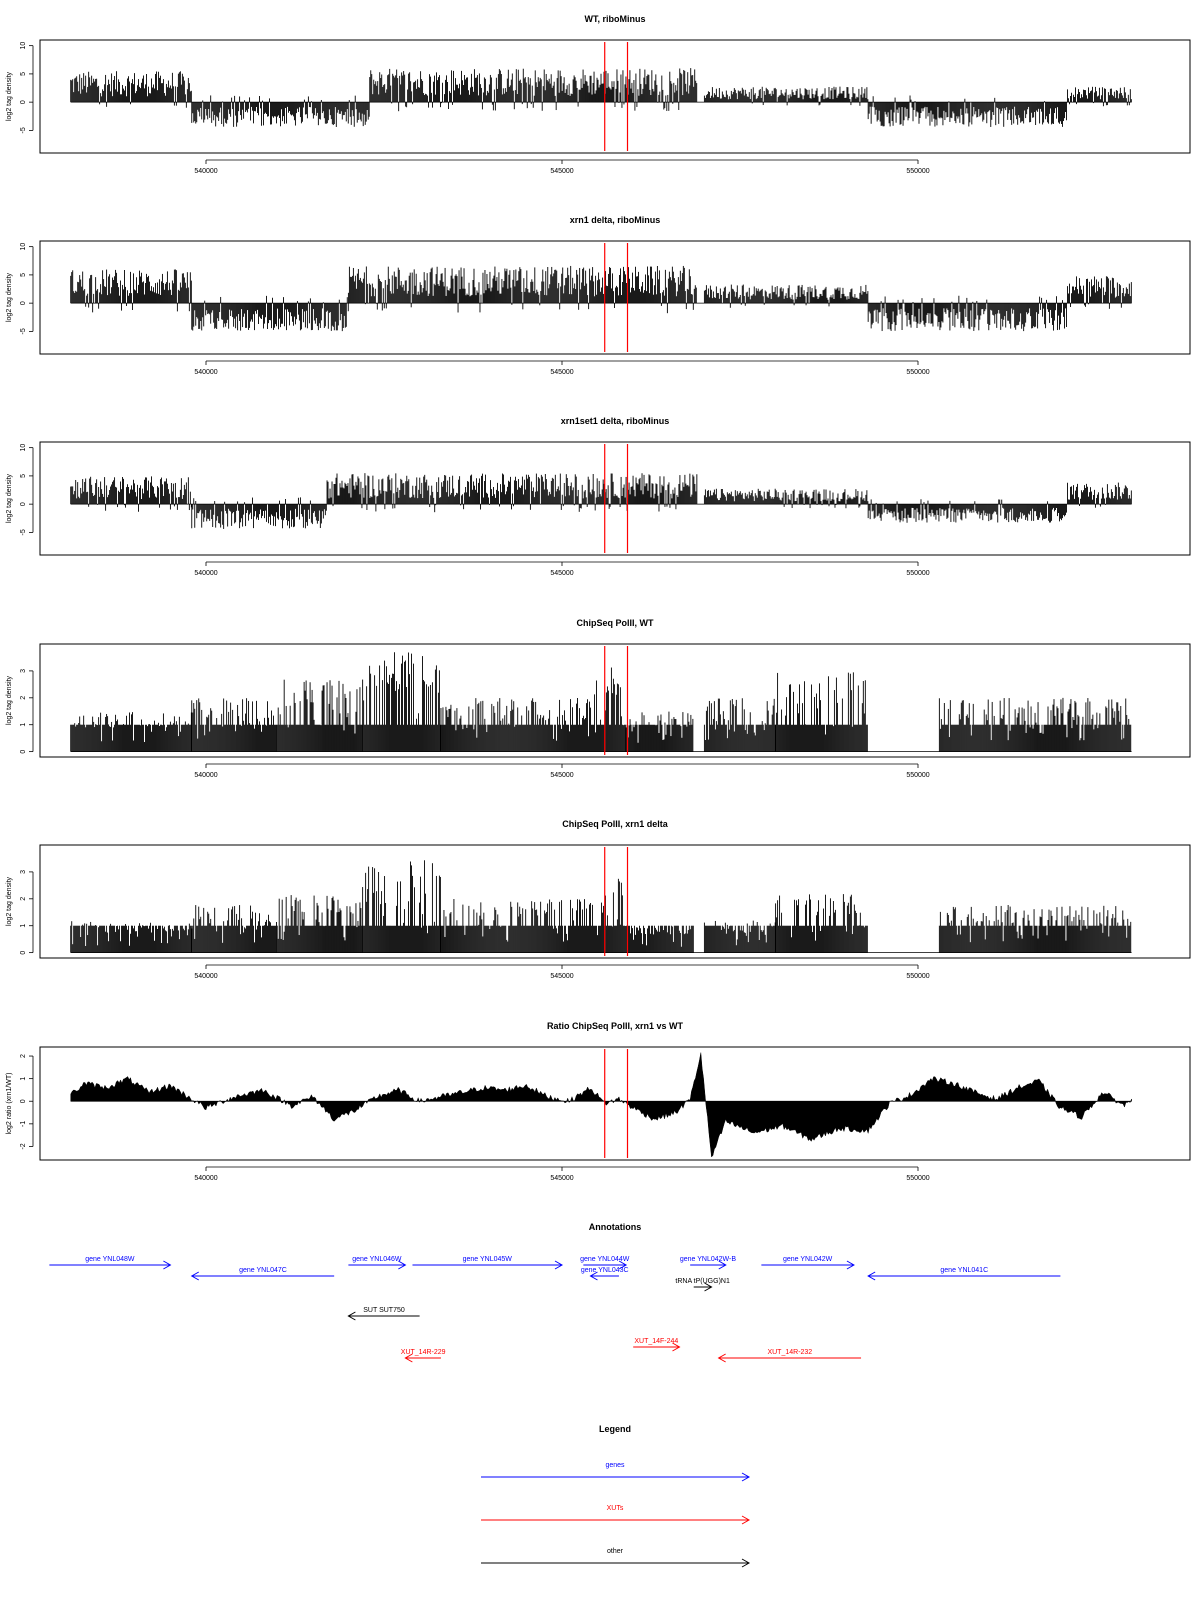 The image size is (1200, 1600). I want to click on panel-title: ChipSeq PolII, WT, so click(615, 623).